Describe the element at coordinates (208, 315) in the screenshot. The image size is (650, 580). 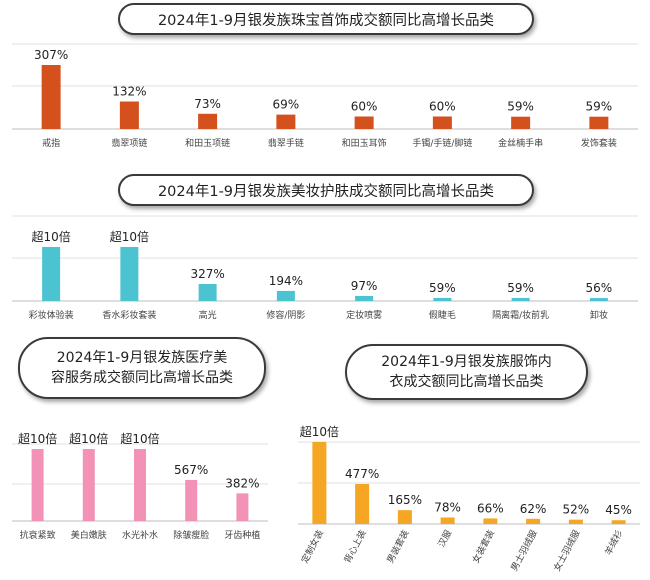
I see `category-label: 高光` at that location.